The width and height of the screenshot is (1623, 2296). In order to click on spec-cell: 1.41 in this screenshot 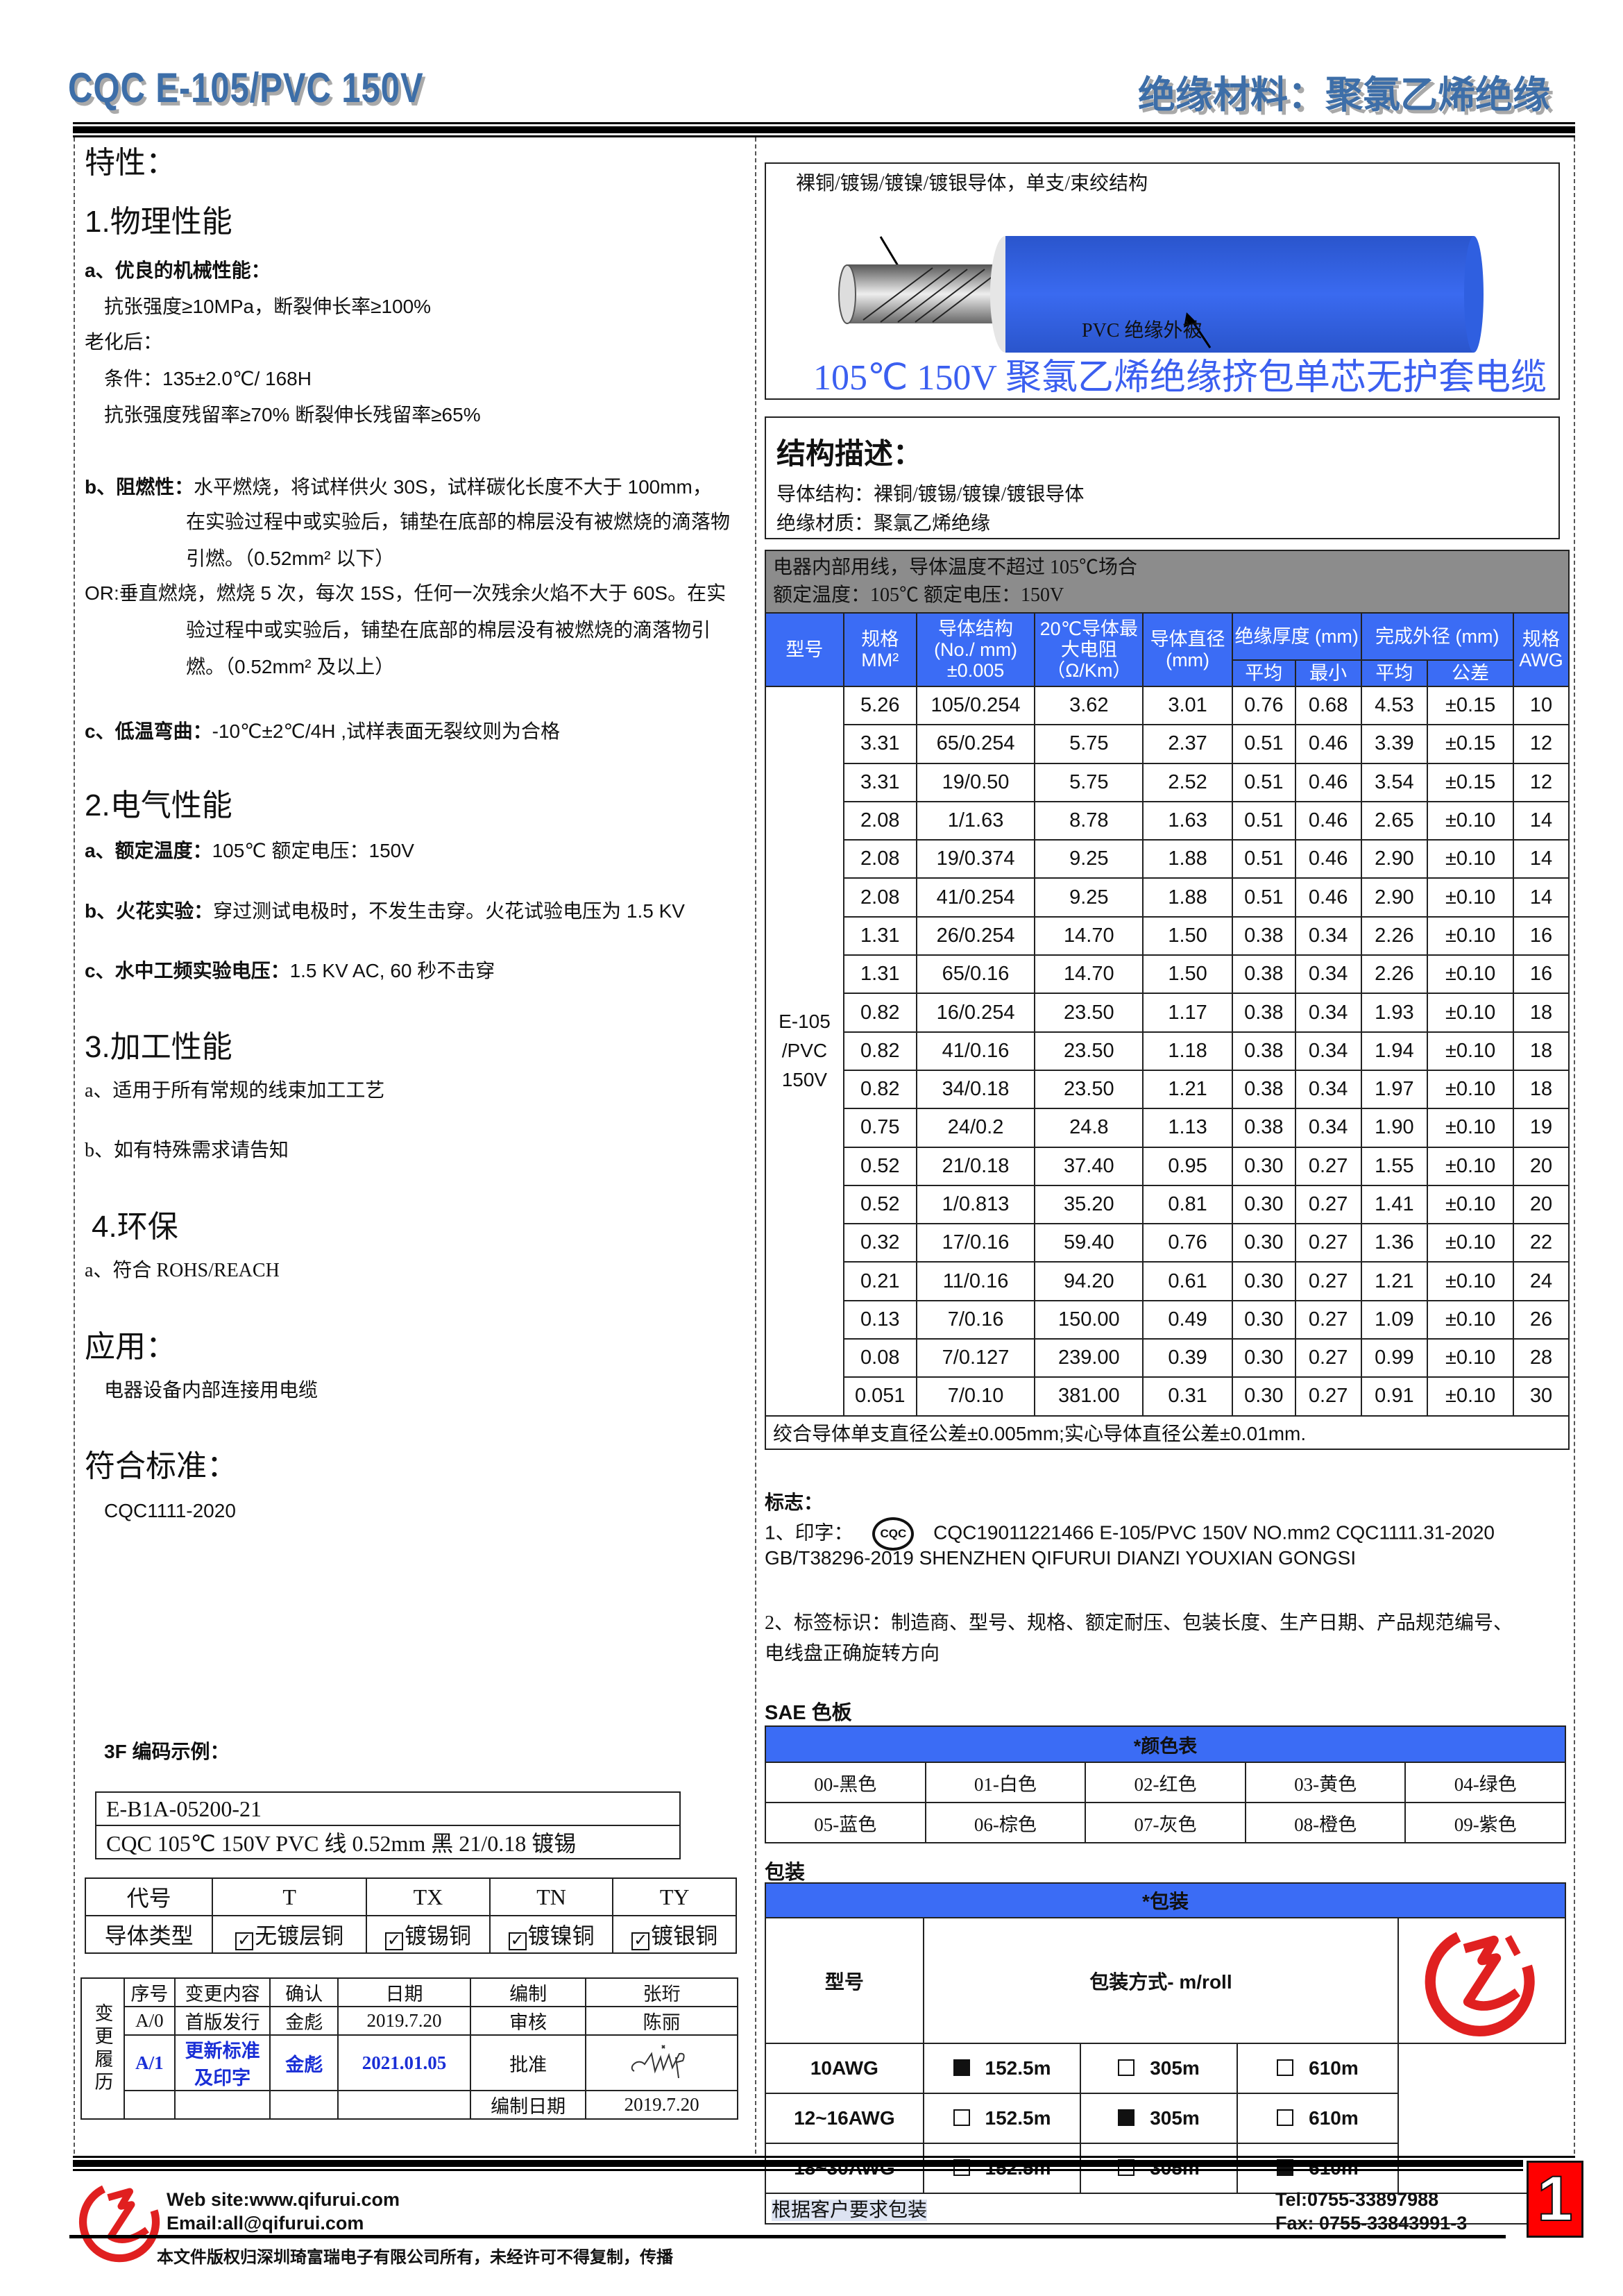, I will do `click(1394, 1205)`.